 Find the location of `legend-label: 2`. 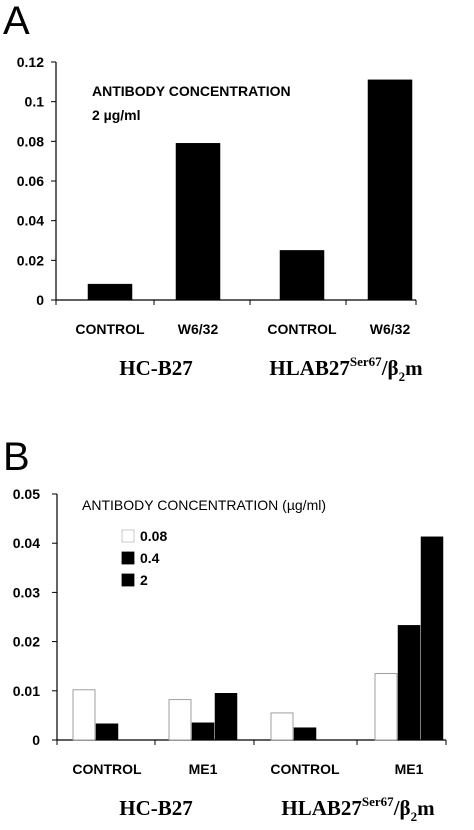

legend-label: 2 is located at coordinates (144, 580).